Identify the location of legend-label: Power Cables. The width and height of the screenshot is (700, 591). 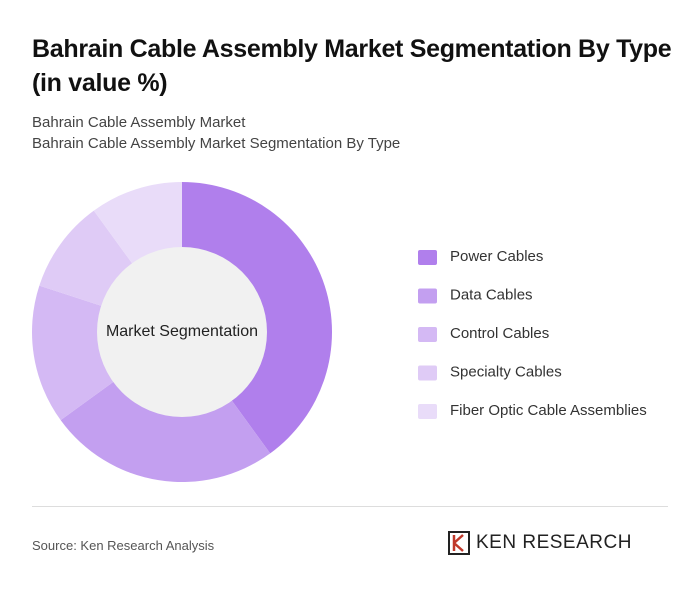
(496, 256).